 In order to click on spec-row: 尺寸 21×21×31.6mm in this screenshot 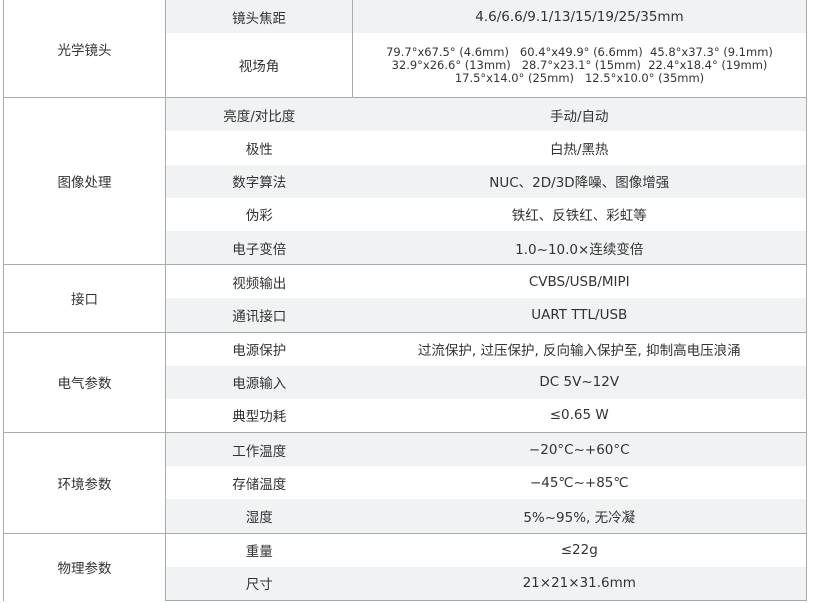, I will do `click(405, 583)`.